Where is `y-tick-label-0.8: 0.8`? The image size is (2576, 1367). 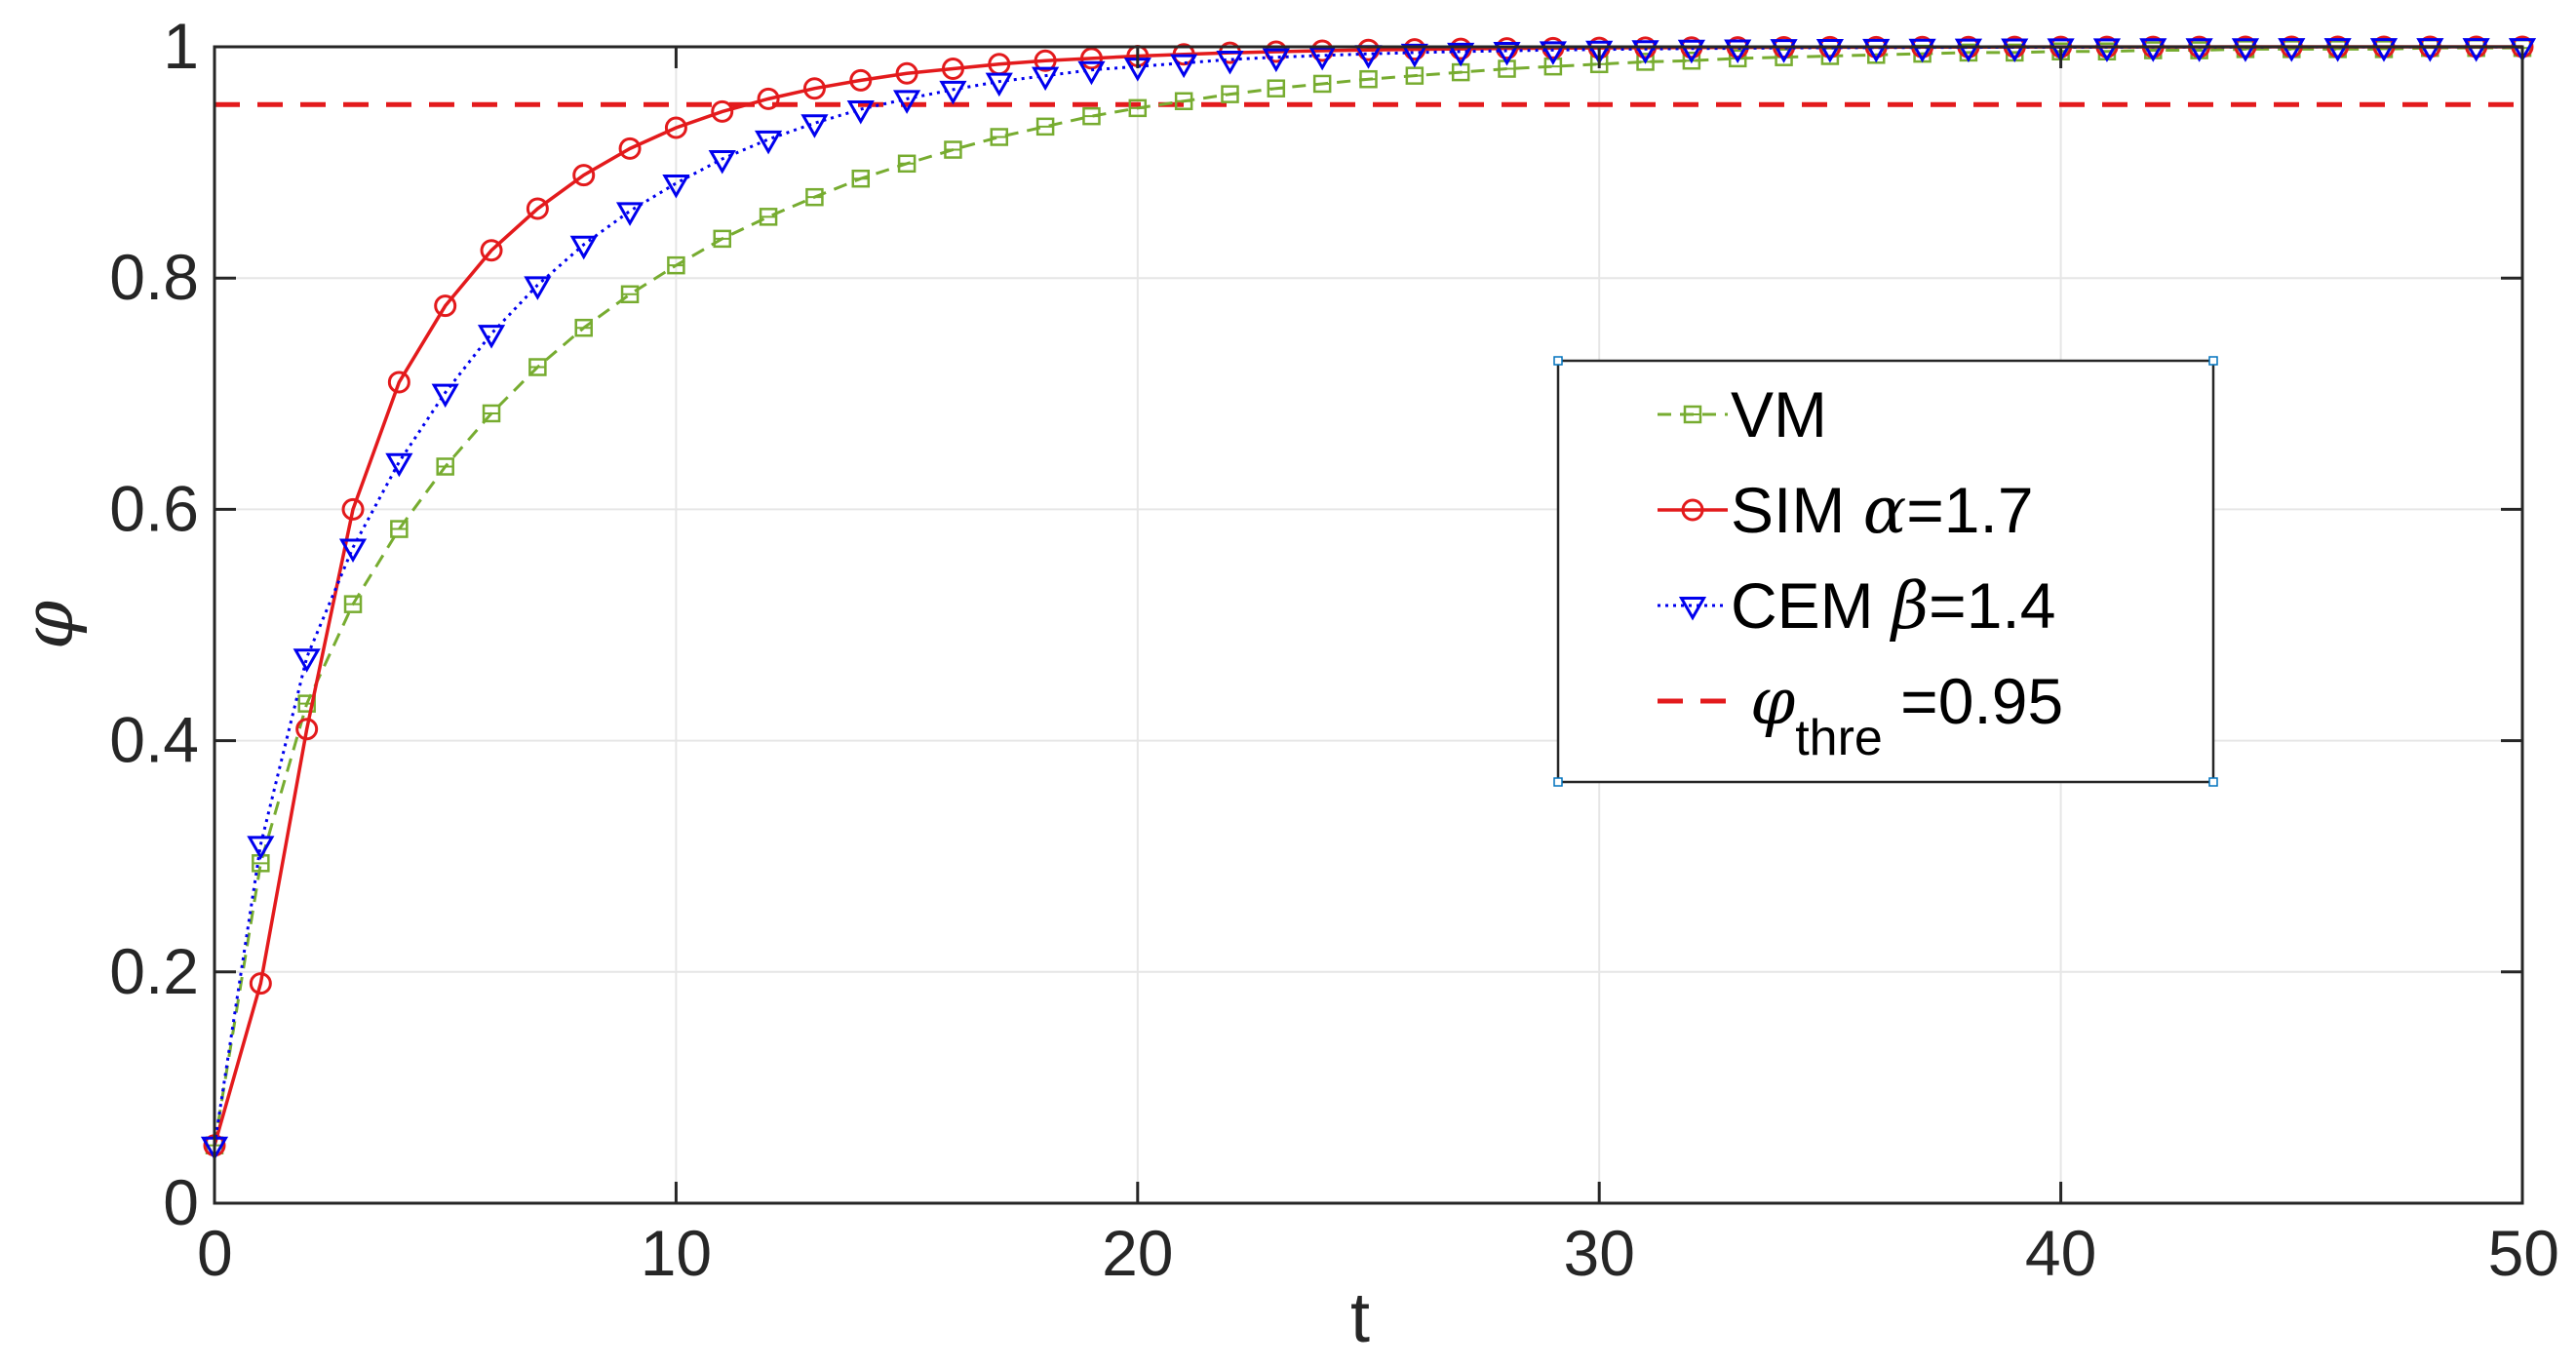
y-tick-label-0.8: 0.8 is located at coordinates (154, 277).